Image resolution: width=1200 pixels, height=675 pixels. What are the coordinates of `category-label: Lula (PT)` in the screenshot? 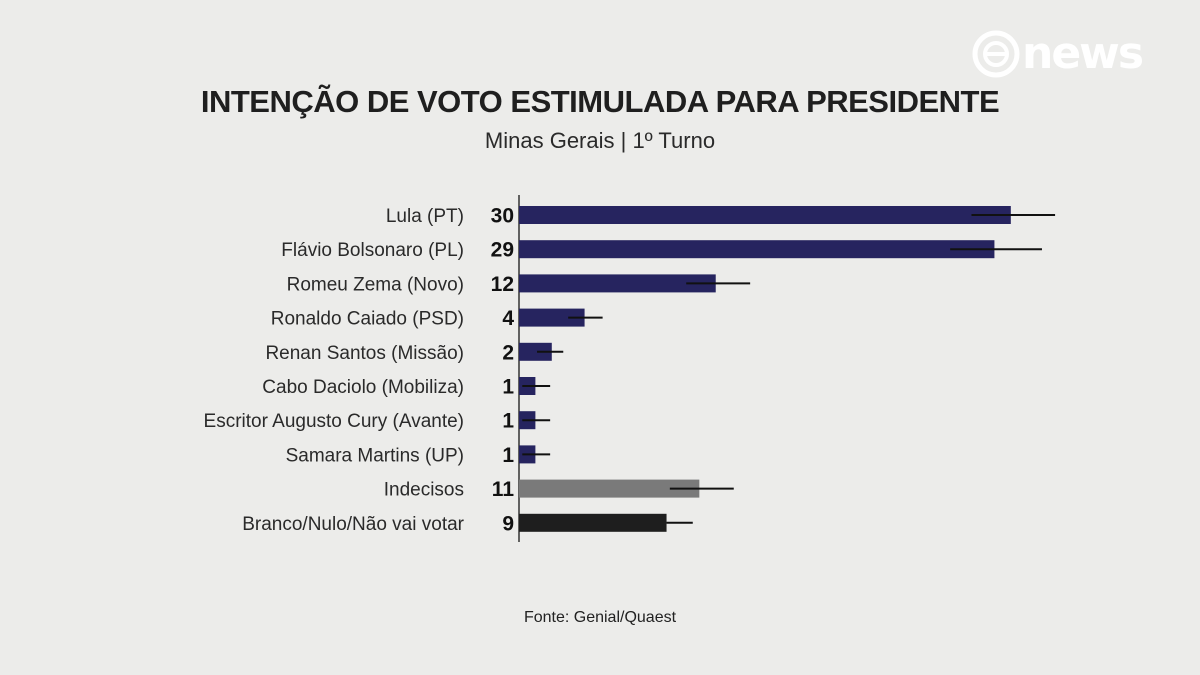 It's located at (425, 216).